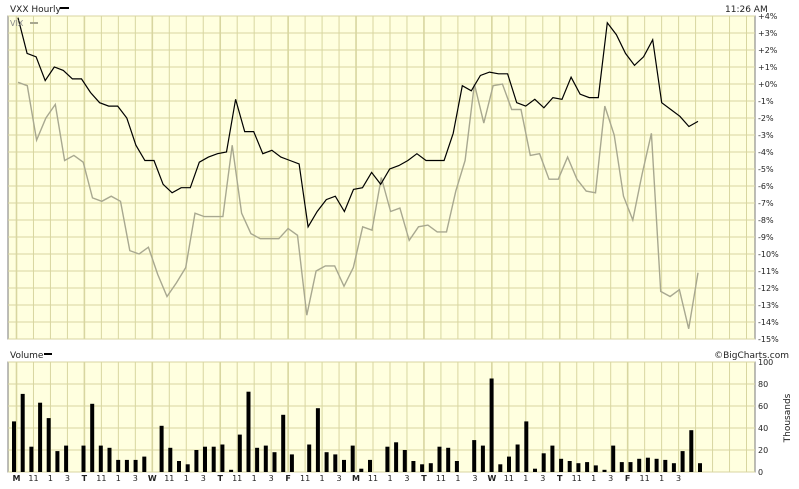 The width and height of the screenshot is (799, 489). What do you see at coordinates (763, 406) in the screenshot?
I see `volume-tick-label: 60` at bounding box center [763, 406].